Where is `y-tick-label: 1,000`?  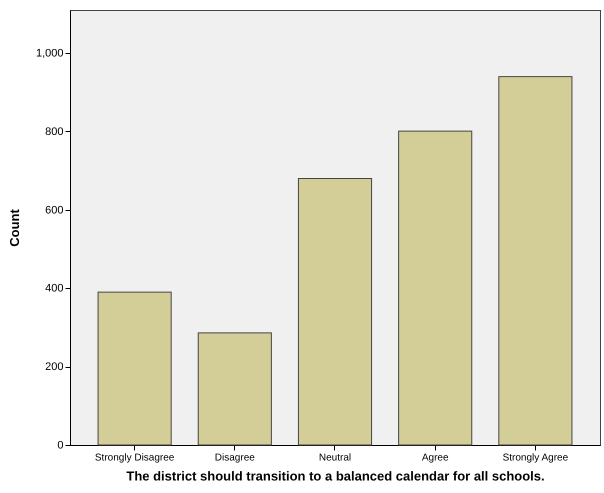
y-tick-label: 1,000 is located at coordinates (50, 54).